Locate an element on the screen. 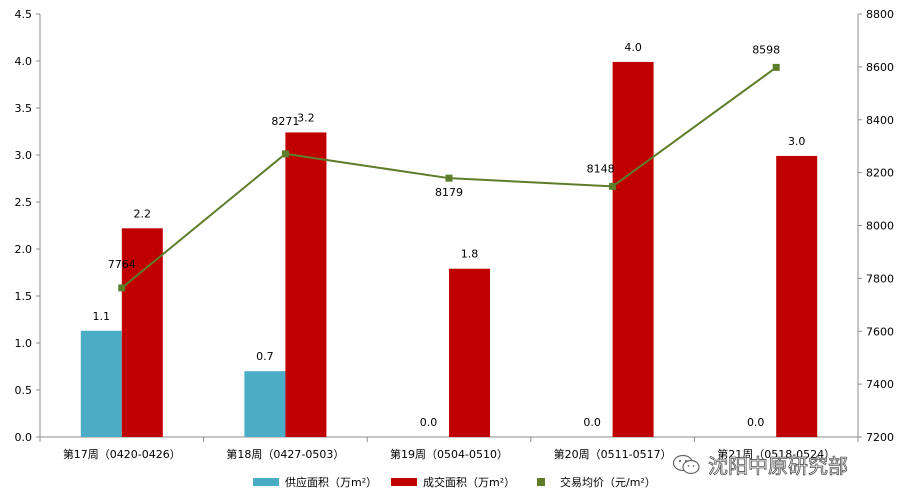 This screenshot has height=503, width=900. data-label-deal: 2.2 is located at coordinates (143, 213).